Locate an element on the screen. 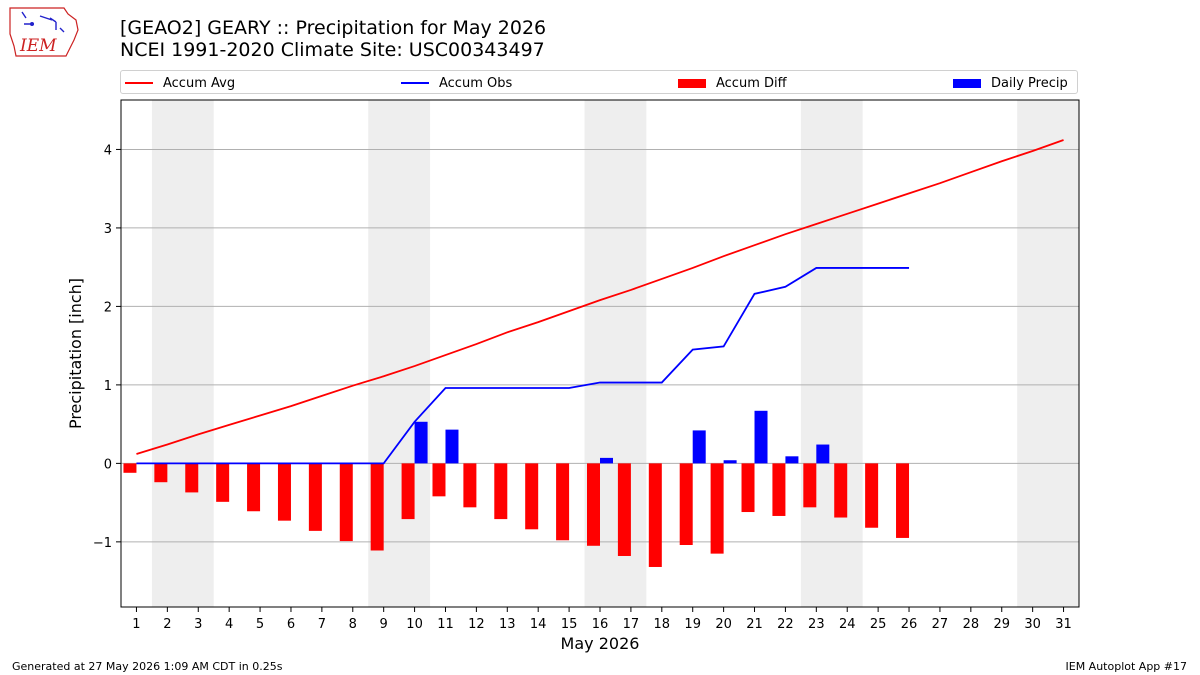 This screenshot has height=675, width=1200. xtick-label-1: 1 is located at coordinates (136, 624).